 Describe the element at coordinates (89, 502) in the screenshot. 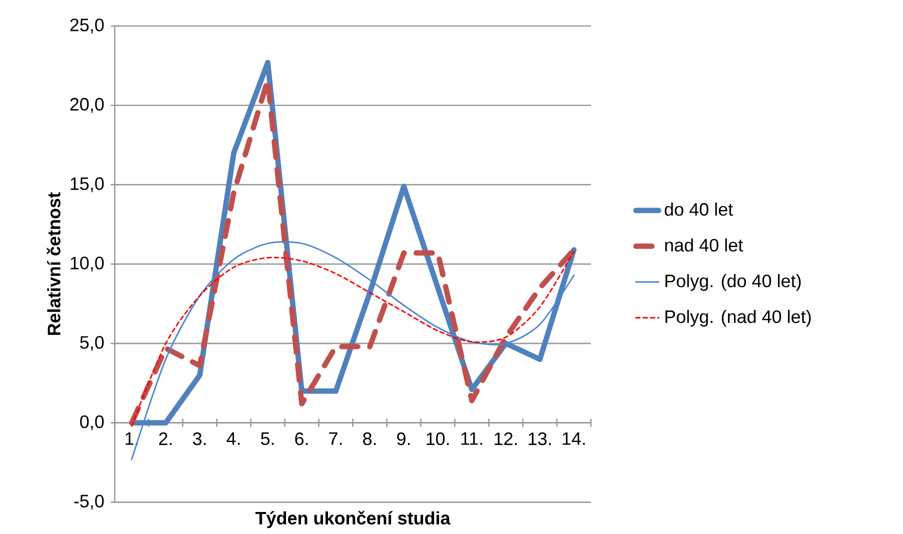

I see `y-tick-label: -5,0` at that location.